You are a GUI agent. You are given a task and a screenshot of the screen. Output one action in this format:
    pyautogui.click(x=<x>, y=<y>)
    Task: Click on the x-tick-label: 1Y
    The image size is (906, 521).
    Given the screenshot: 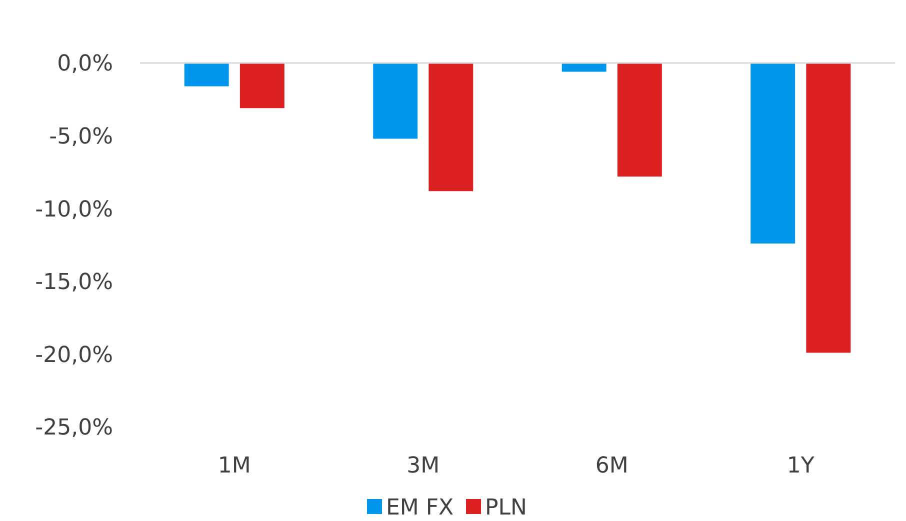 What is the action you would take?
    pyautogui.click(x=800, y=466)
    